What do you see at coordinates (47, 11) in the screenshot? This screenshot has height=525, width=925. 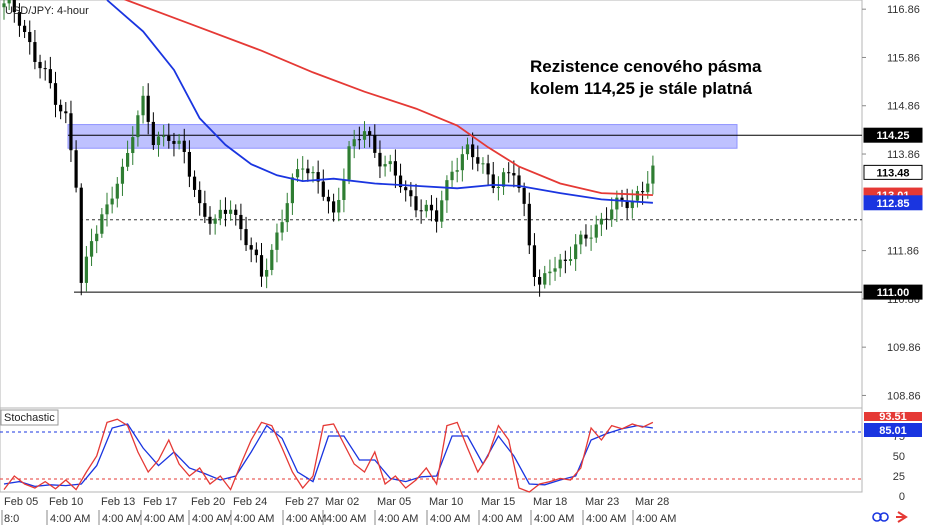 I see `symbol-label: USD/JPY: 4-hour` at bounding box center [47, 11].